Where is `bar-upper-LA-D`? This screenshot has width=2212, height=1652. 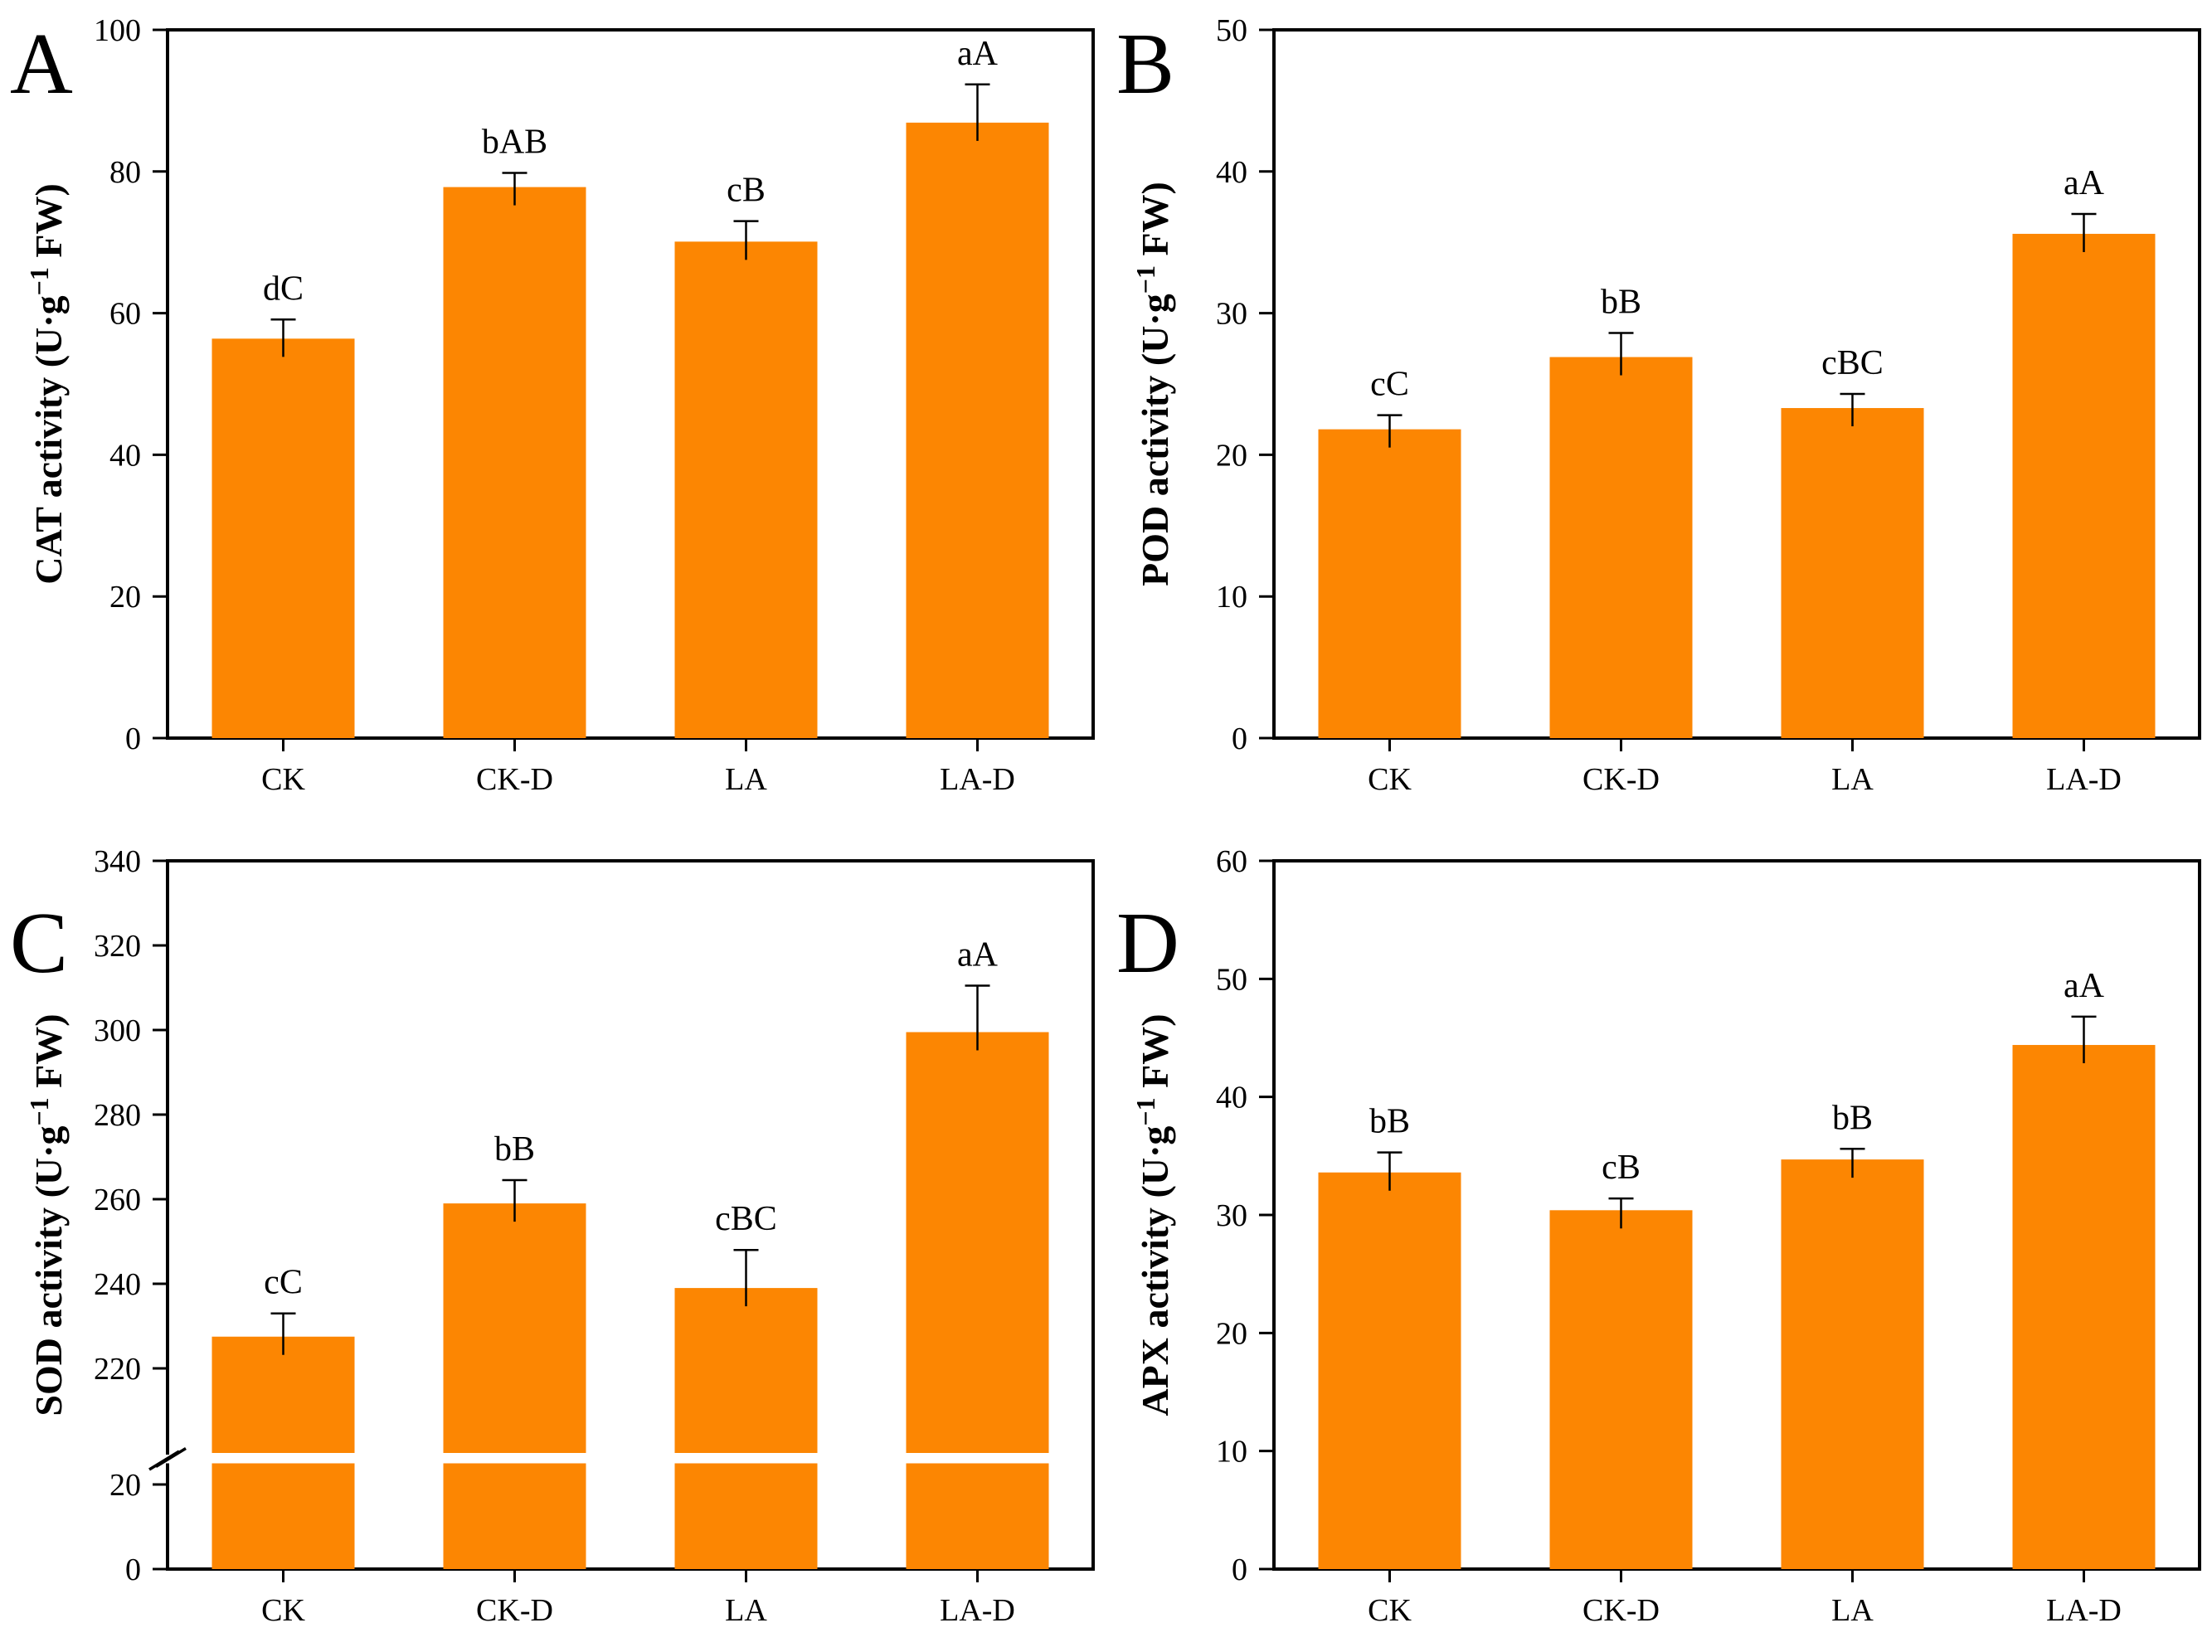 bar-upper-LA-D is located at coordinates (977, 1242).